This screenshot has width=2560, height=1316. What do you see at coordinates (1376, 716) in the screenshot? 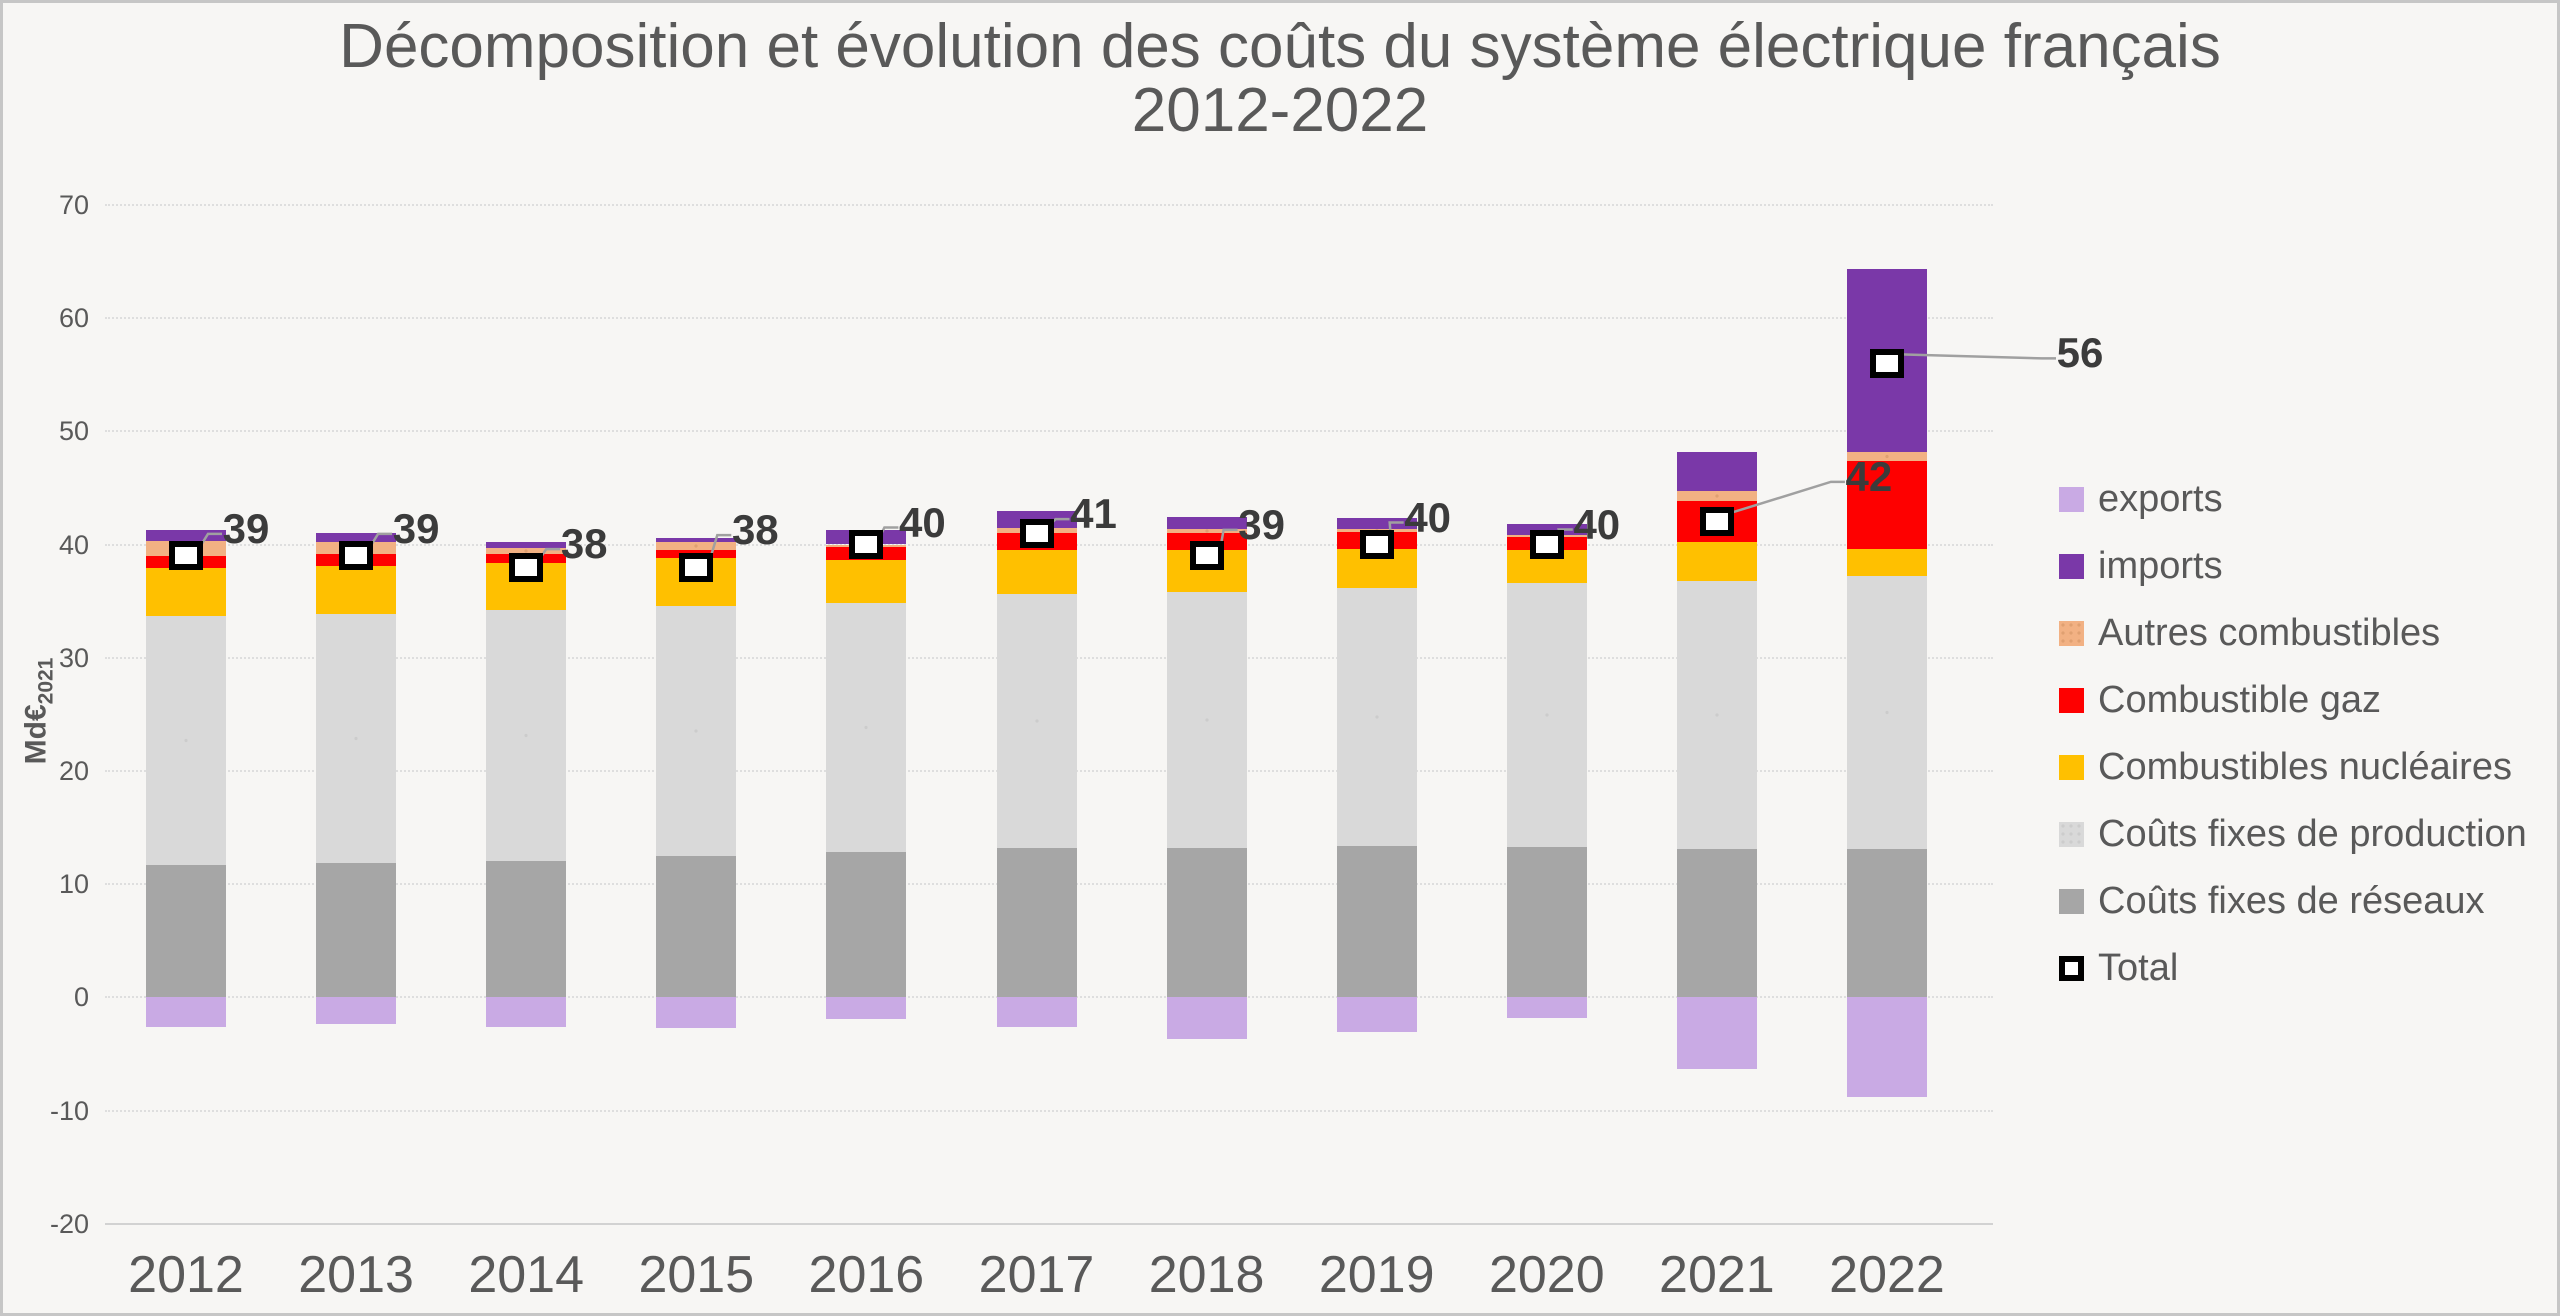
I see `bar-segment-production-2019` at bounding box center [1376, 716].